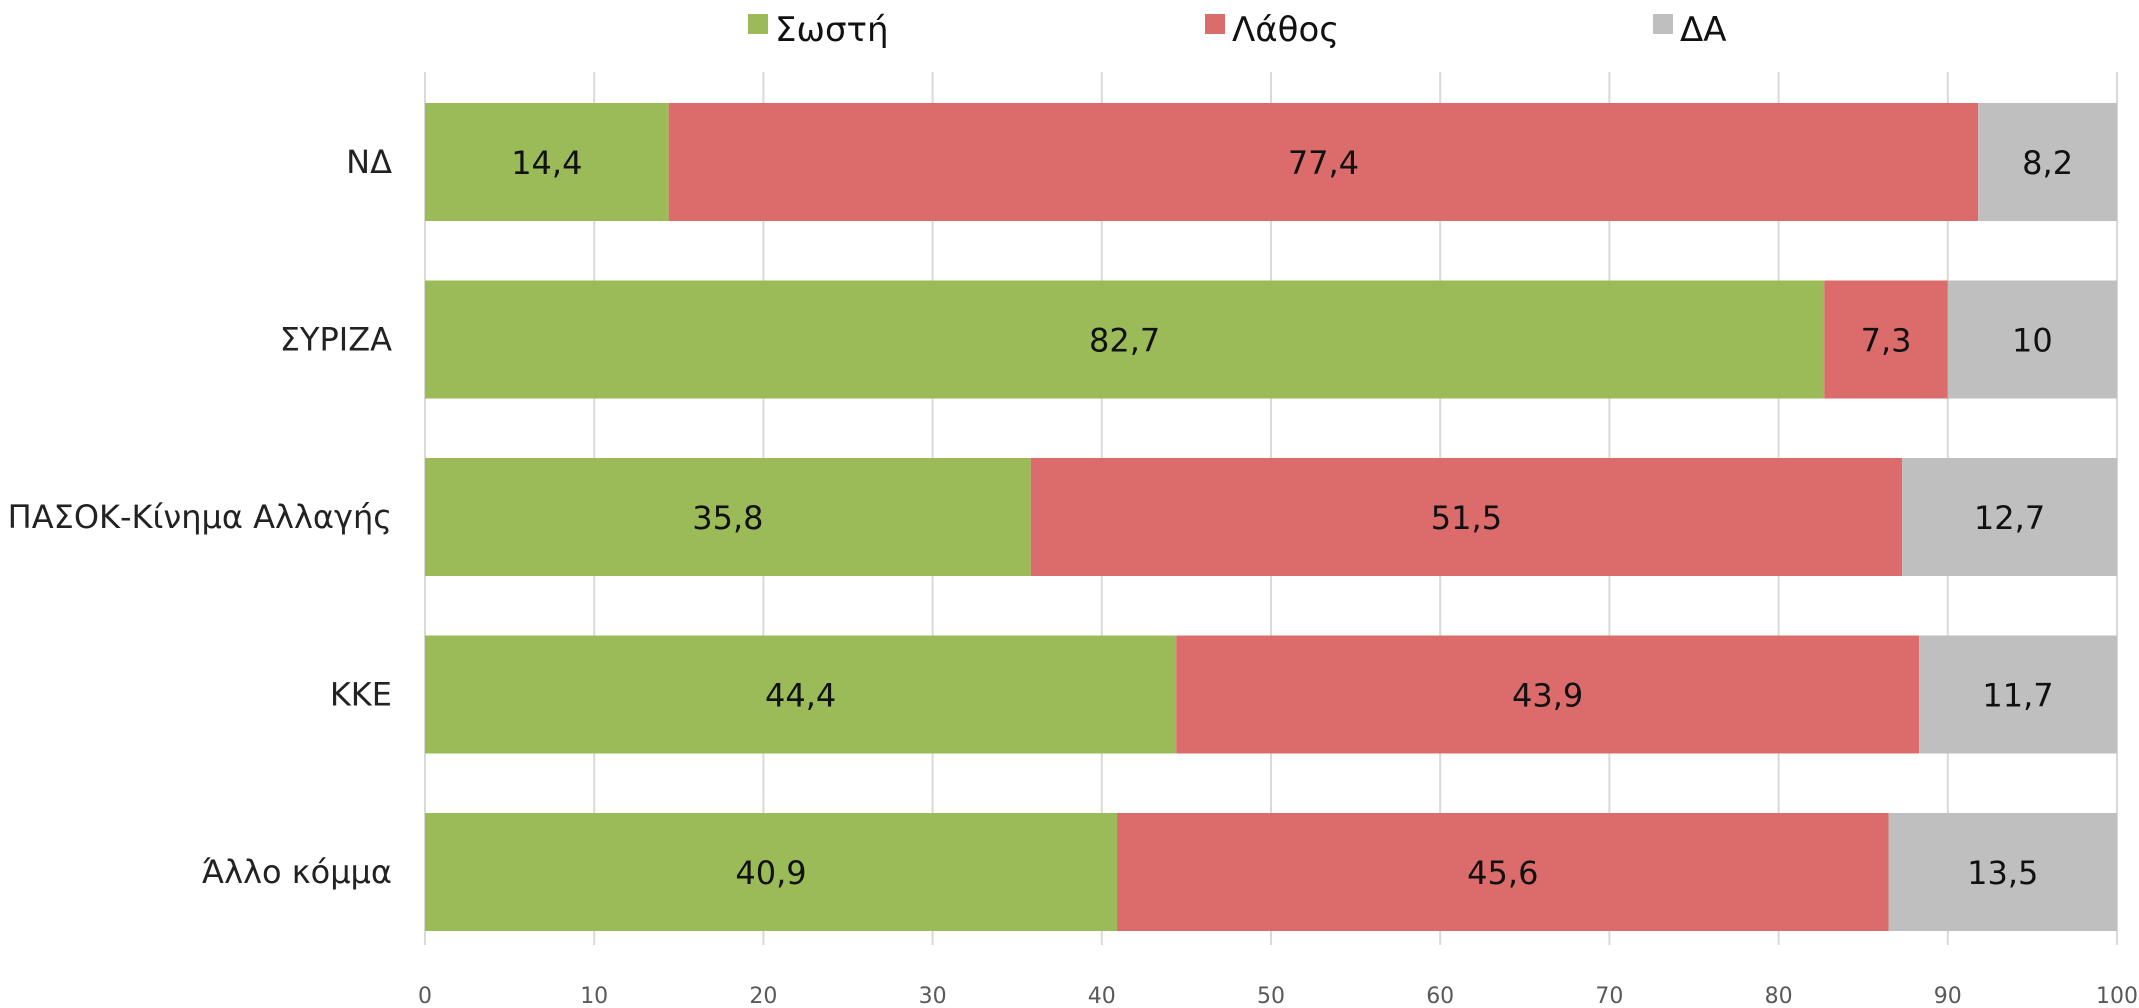 The width and height of the screenshot is (2139, 1008). What do you see at coordinates (1609, 996) in the screenshot?
I see `x-tick-label: 70` at bounding box center [1609, 996].